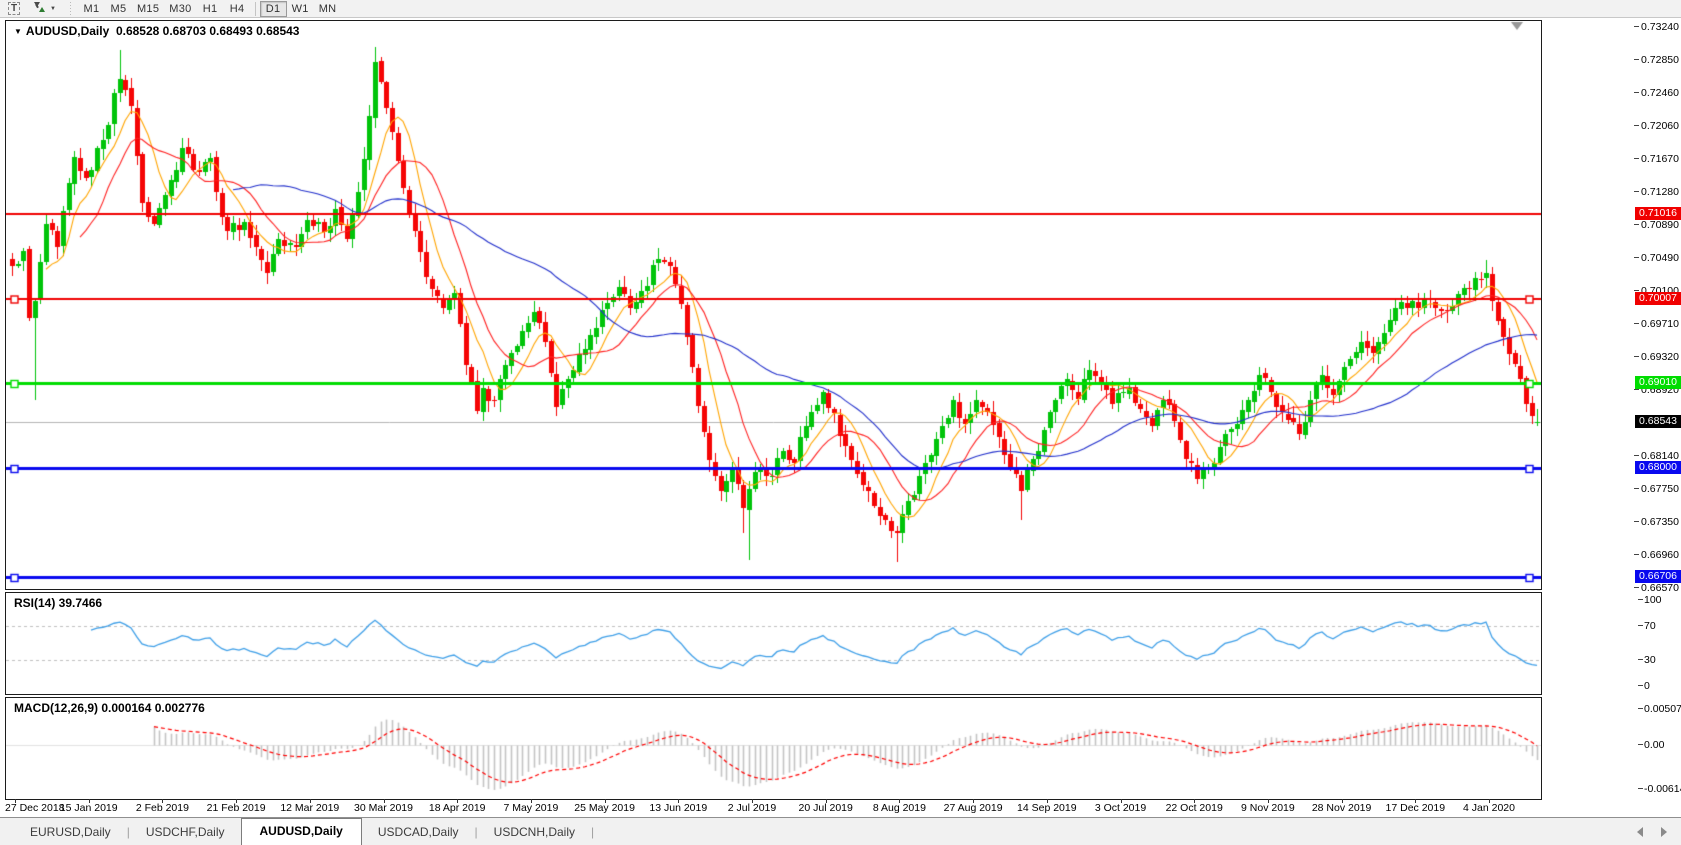 The height and width of the screenshot is (845, 1681). Describe the element at coordinates (210, 8) in the screenshot. I see `timeframe-button-h1: H1` at that location.